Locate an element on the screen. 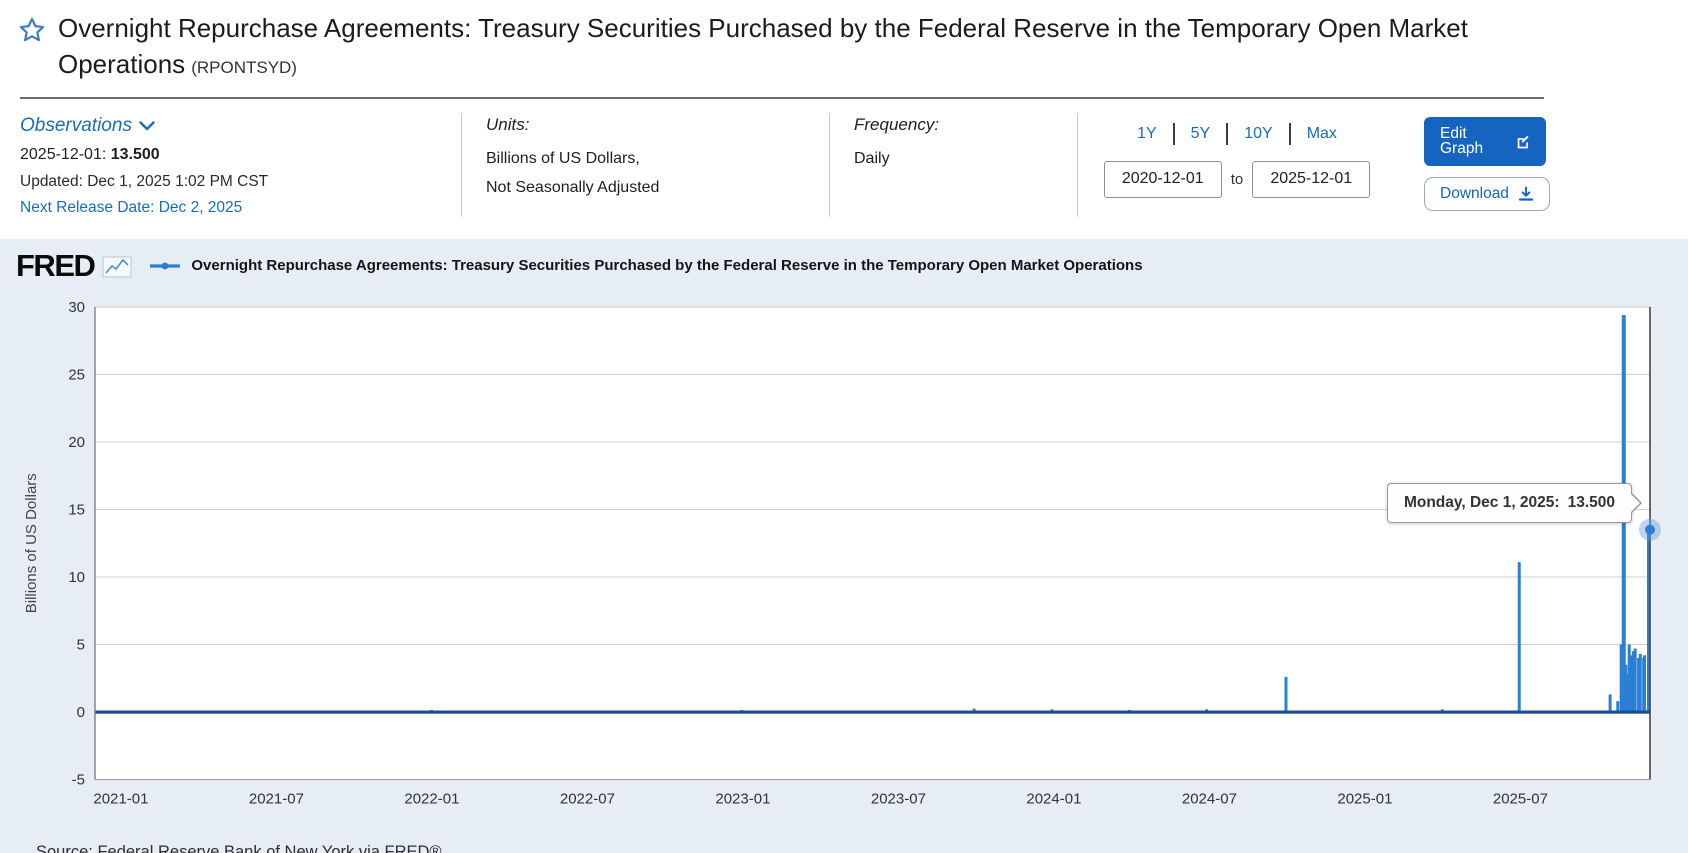  chart-tooltip: Monday, Dec 1, 2025: 13.500 is located at coordinates (1514, 502).